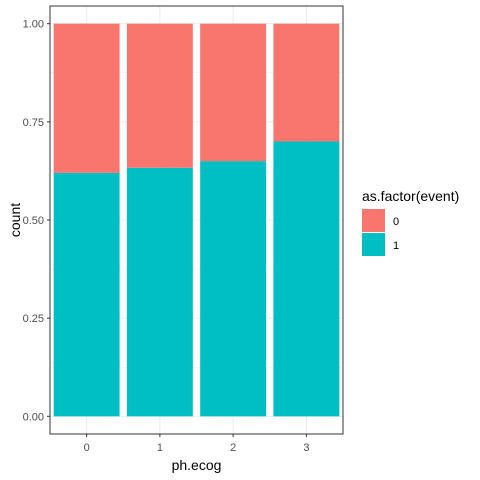 The width and height of the screenshot is (480, 480). Describe the element at coordinates (33, 319) in the screenshot. I see `y-tick-label: 0.25` at that location.